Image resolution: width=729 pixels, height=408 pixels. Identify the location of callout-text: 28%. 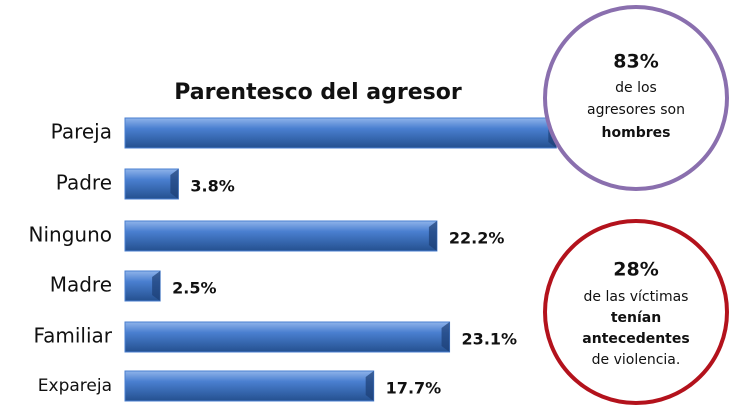
(635, 270).